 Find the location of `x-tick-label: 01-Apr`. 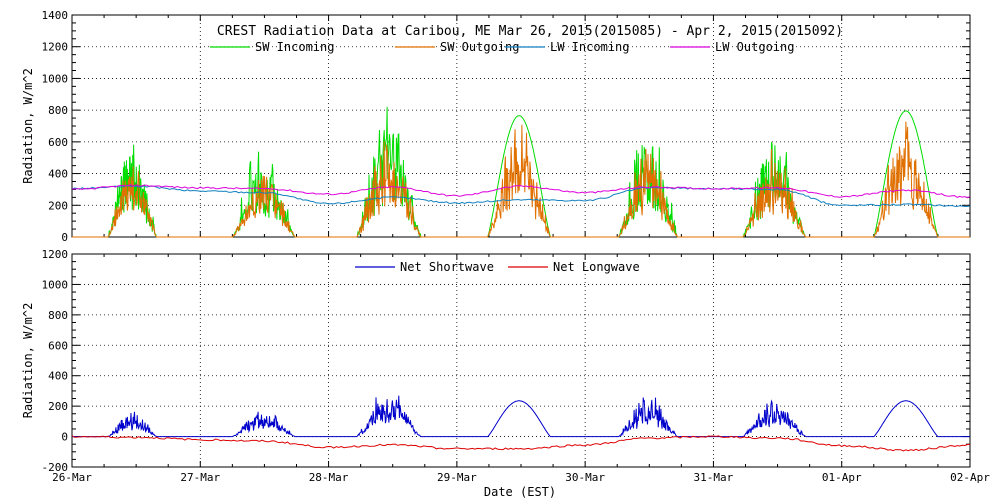

x-tick-label: 01-Apr is located at coordinates (842, 477).